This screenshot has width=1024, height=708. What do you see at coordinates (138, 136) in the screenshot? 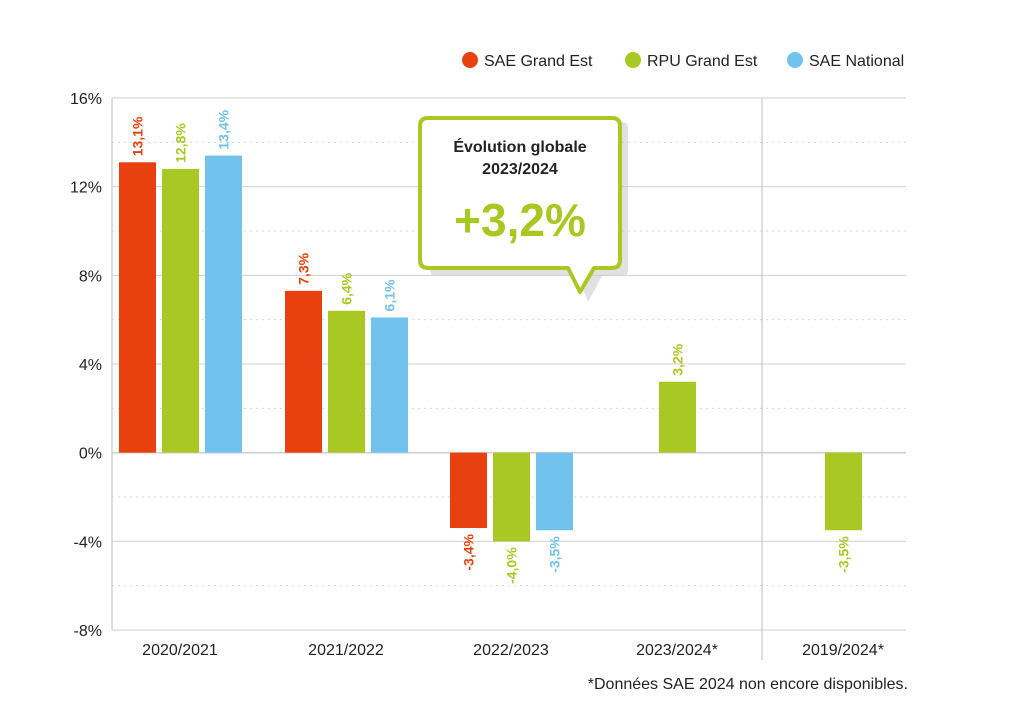
I see `data-label: 13,1%` at bounding box center [138, 136].